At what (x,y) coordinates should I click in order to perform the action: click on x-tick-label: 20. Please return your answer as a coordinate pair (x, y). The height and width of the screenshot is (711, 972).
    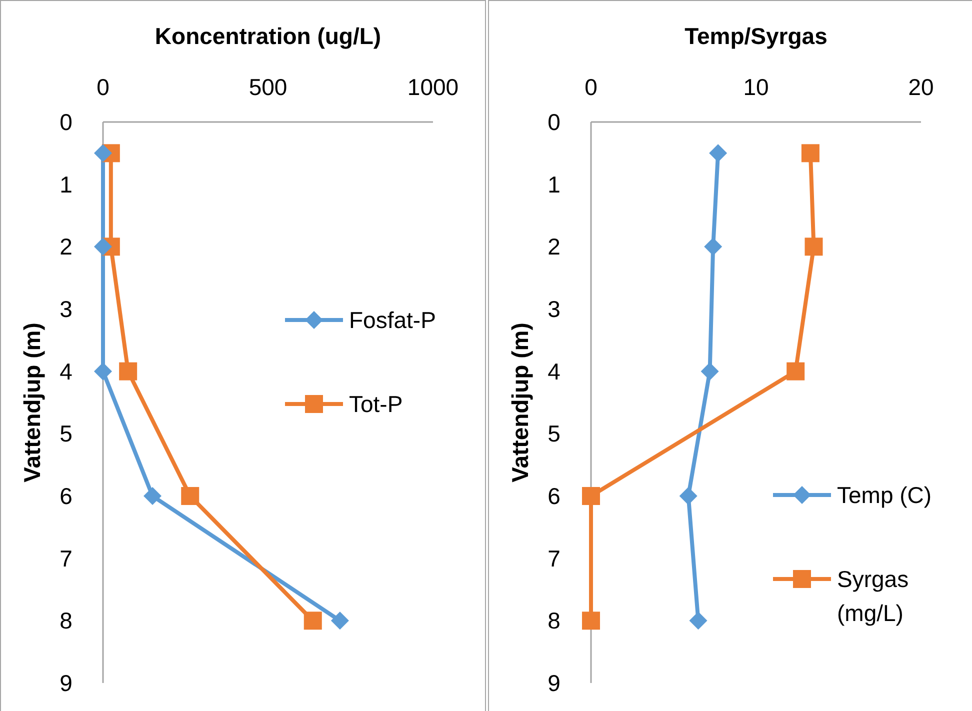
    Looking at the image, I should click on (921, 87).